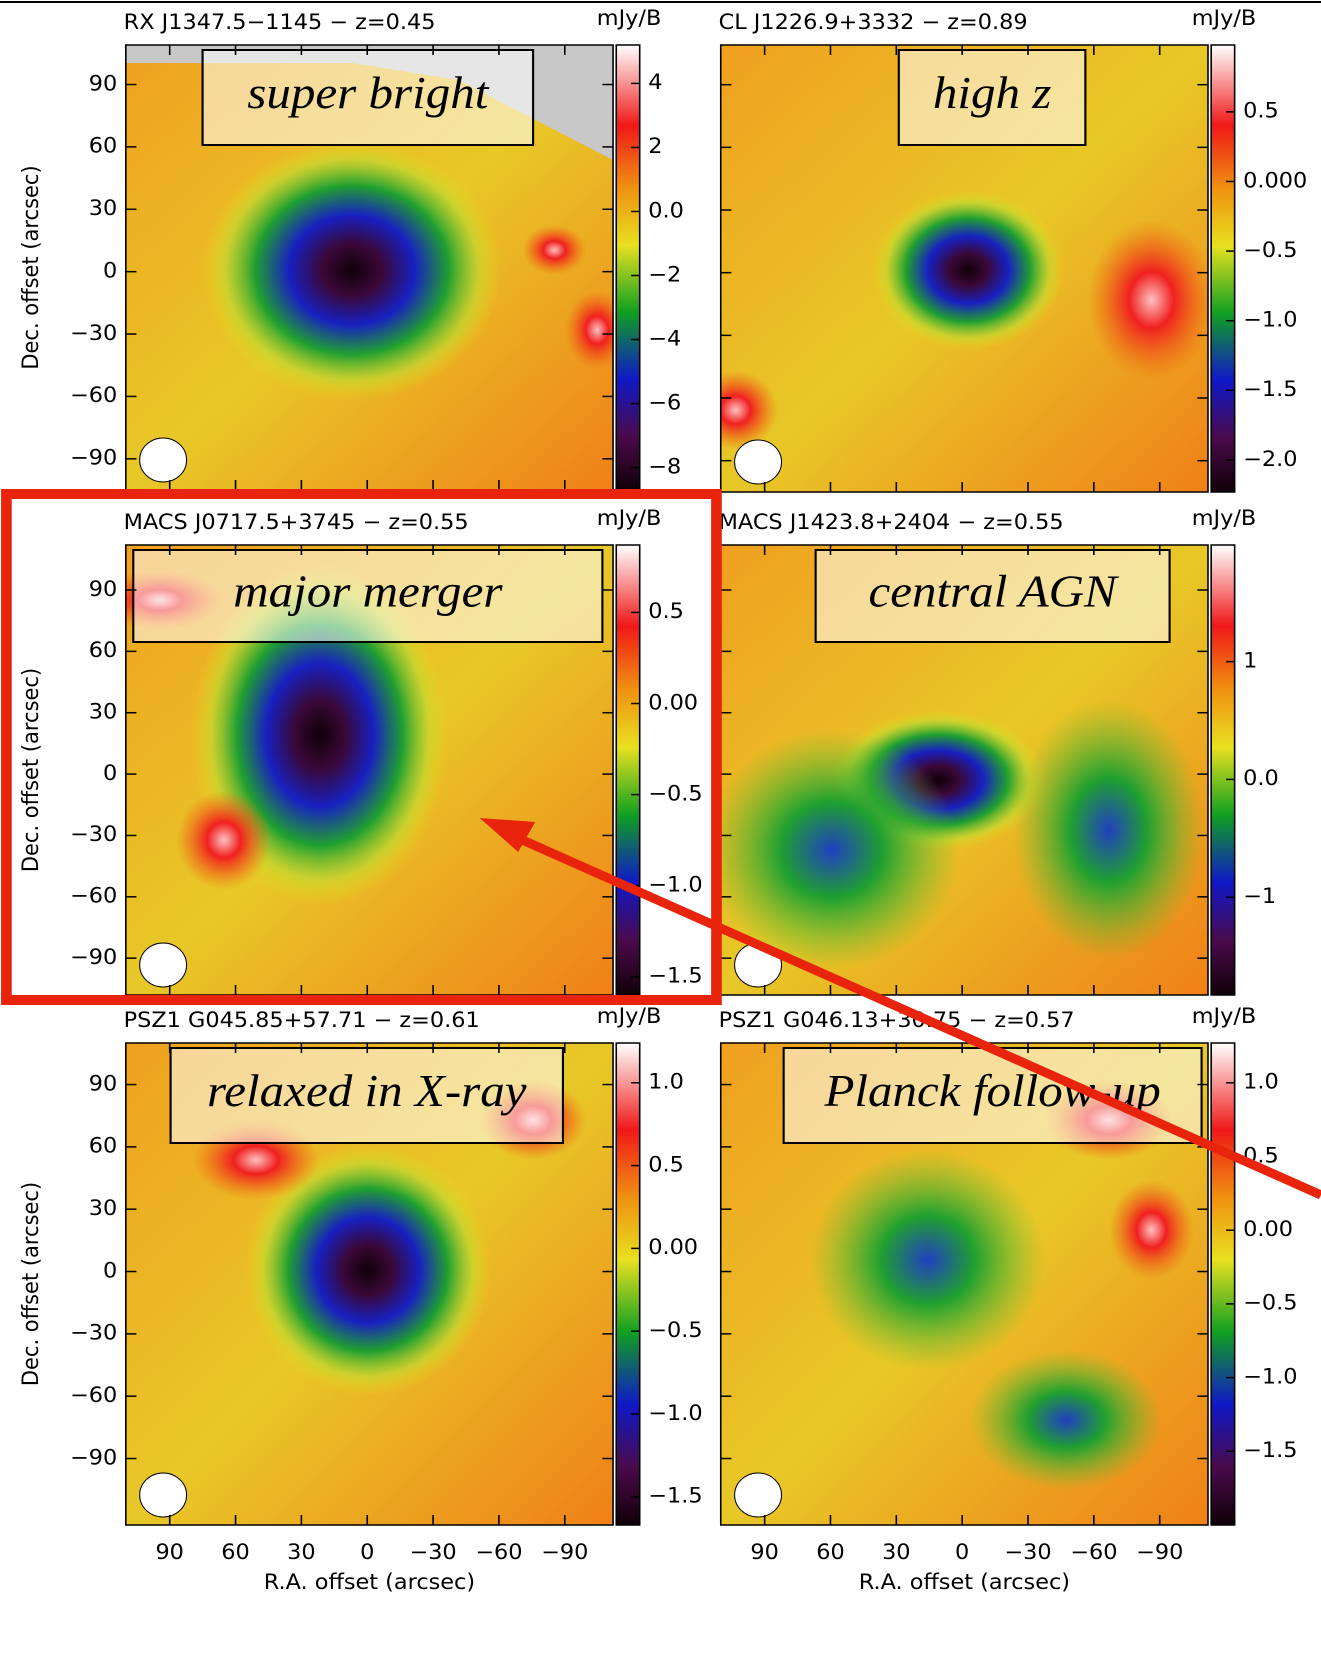 The image size is (1321, 1672). What do you see at coordinates (368, 93) in the screenshot?
I see `annotation: super bright` at bounding box center [368, 93].